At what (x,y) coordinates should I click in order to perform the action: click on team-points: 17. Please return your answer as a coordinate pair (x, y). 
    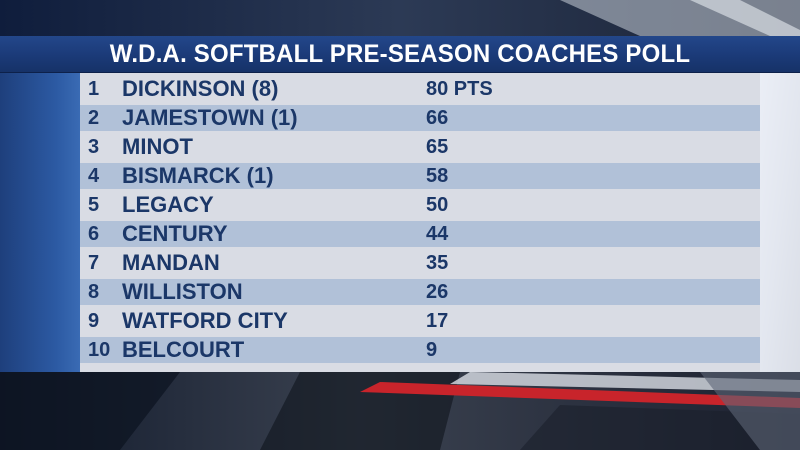
    Looking at the image, I should click on (437, 321).